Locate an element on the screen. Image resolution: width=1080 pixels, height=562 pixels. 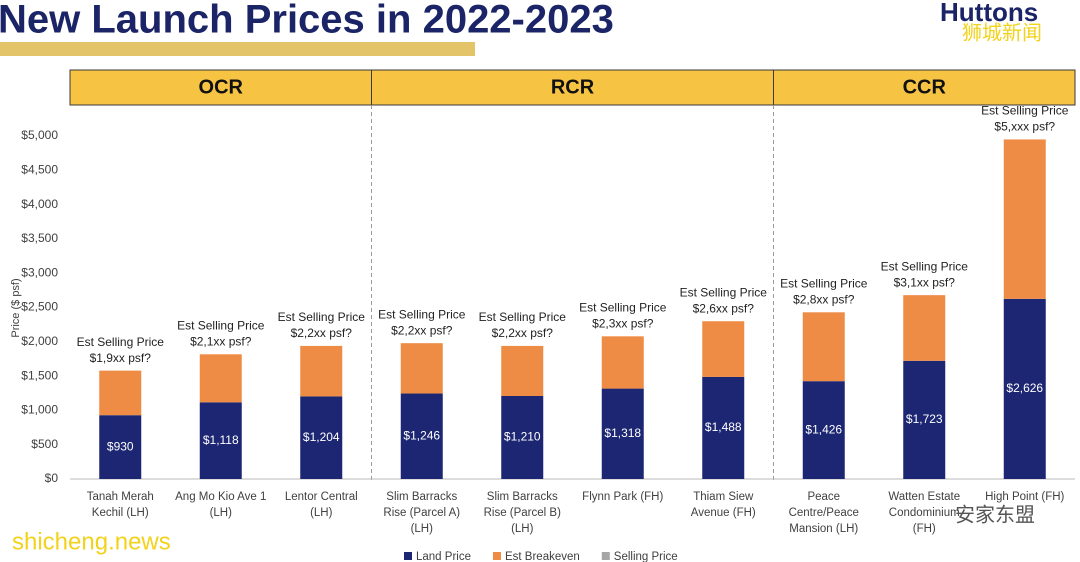
annotation: $2,8xx psf? is located at coordinates (824, 299).